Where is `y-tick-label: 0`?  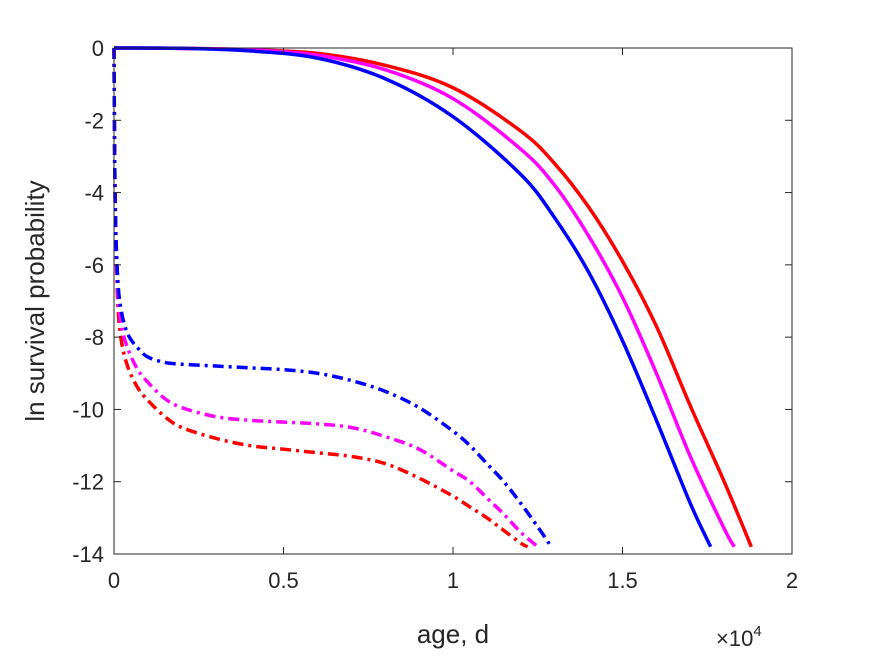 y-tick-label: 0 is located at coordinates (98, 48).